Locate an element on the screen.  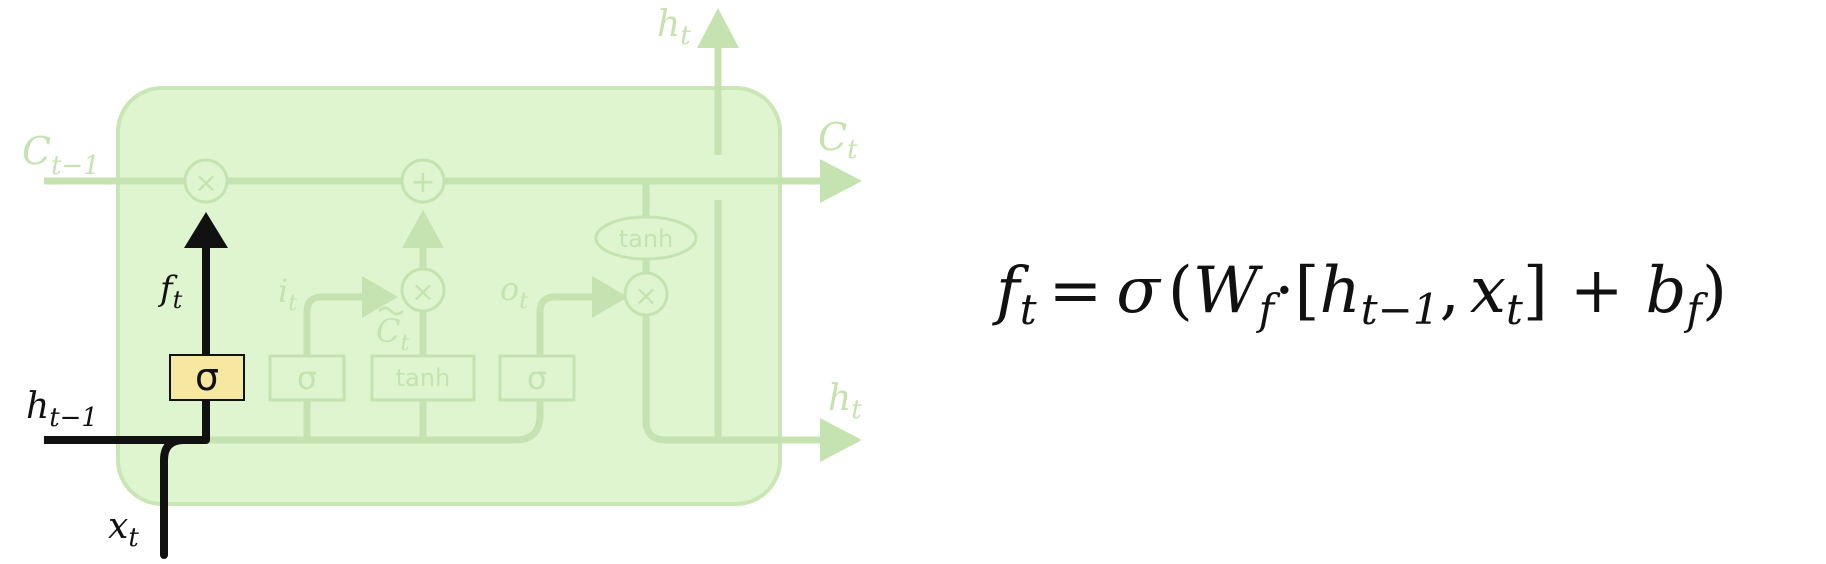
input-multiply-symbol: × is located at coordinates (422, 291).